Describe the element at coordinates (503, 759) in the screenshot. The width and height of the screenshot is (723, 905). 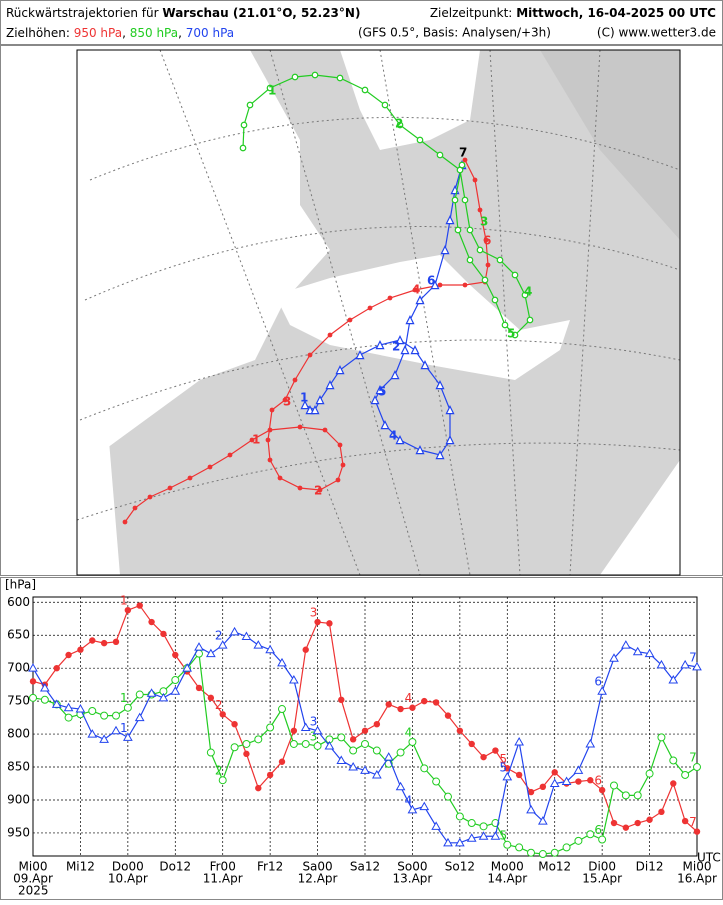
I see `point-label: 5` at that location.